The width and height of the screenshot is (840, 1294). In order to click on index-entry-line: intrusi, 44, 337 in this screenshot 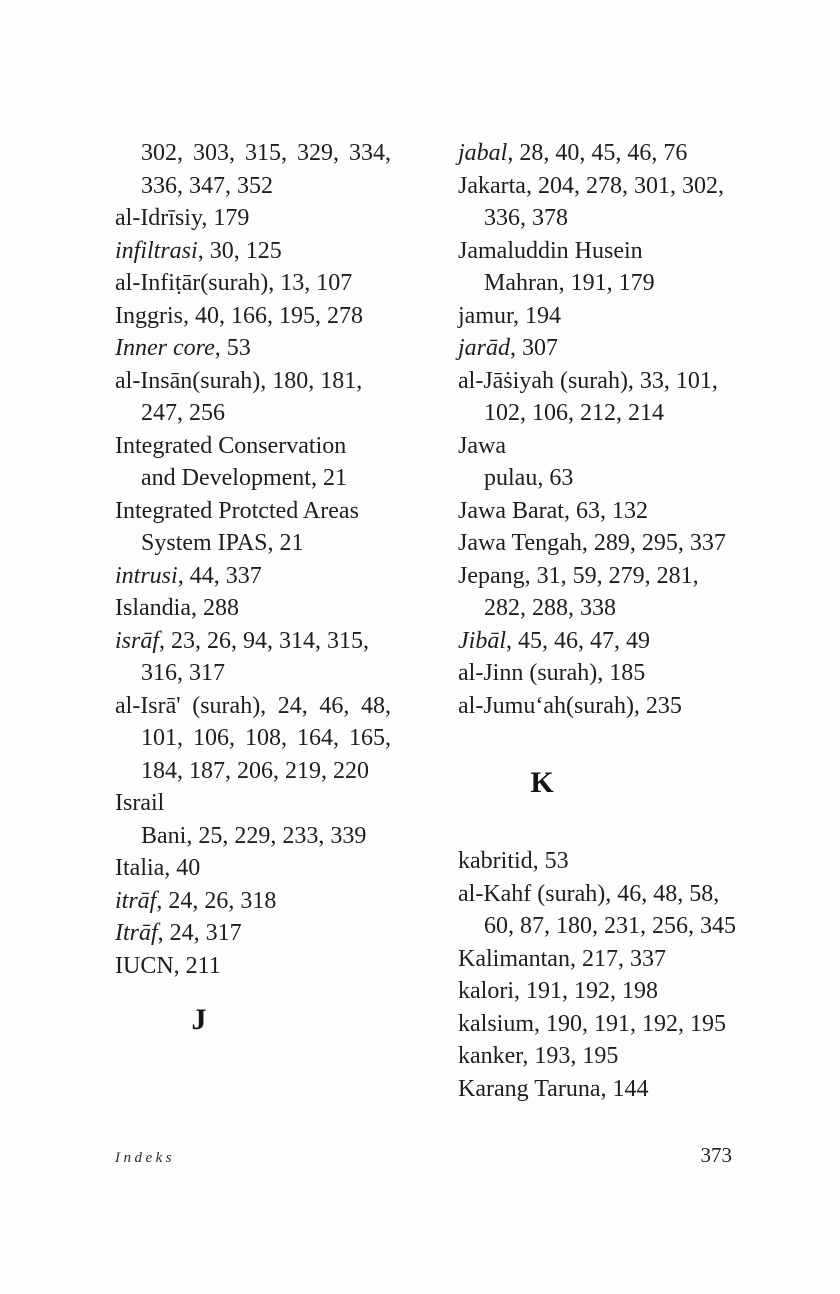, I will do `click(188, 575)`.